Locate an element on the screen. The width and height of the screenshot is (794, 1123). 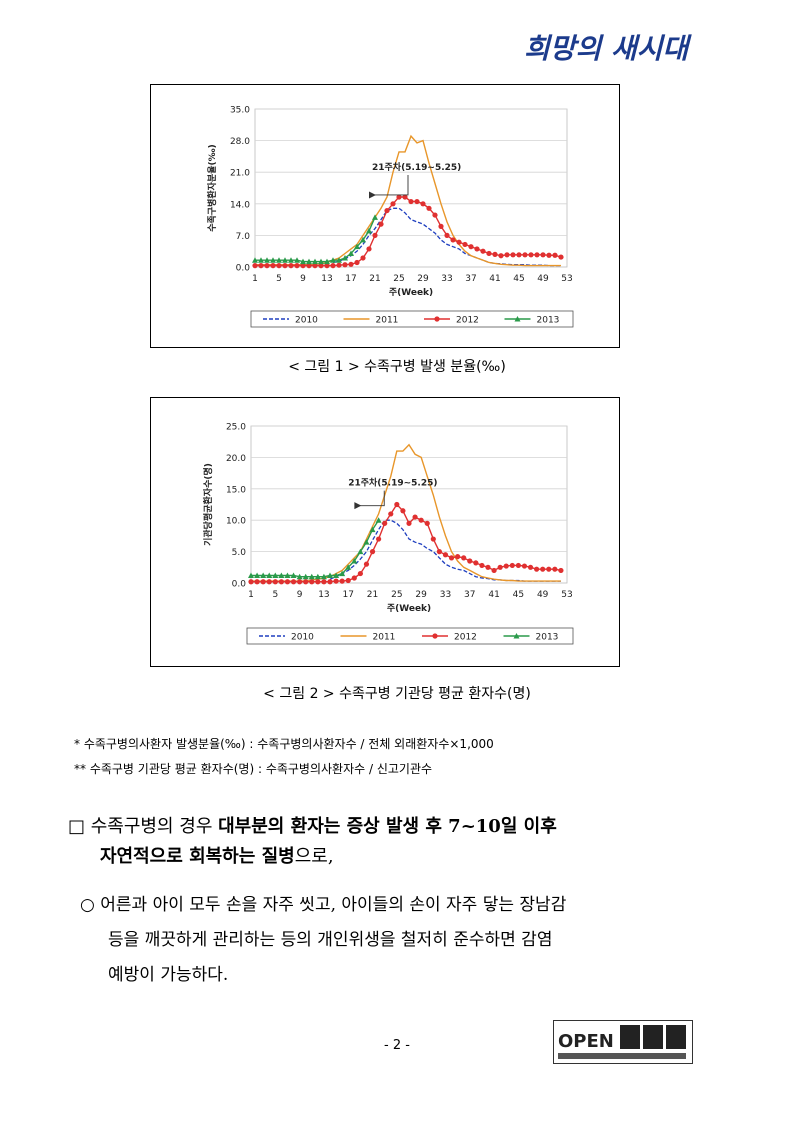
legend-label-2010: 2010 is located at coordinates (302, 638).